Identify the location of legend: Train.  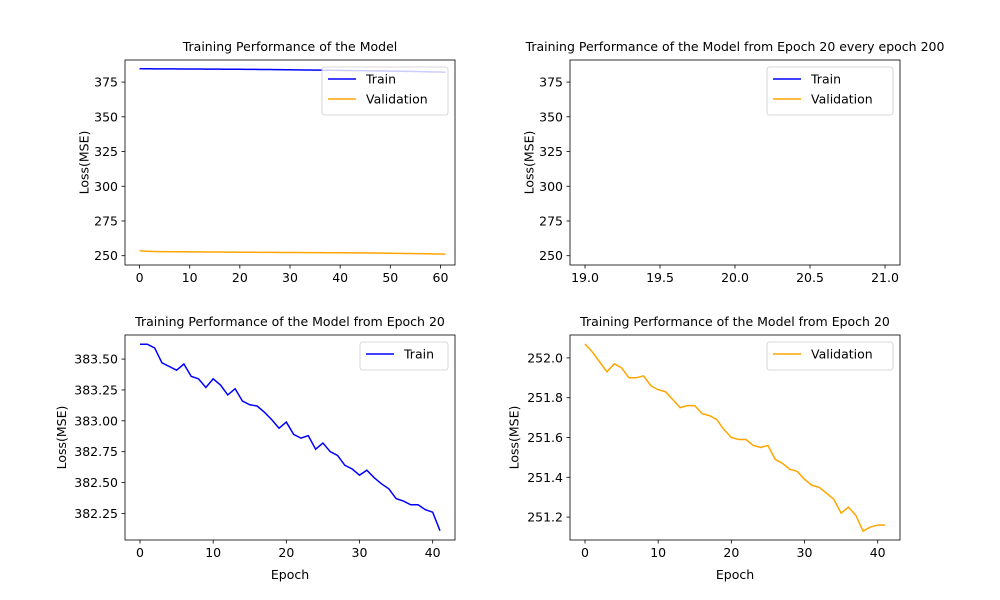
(404, 356).